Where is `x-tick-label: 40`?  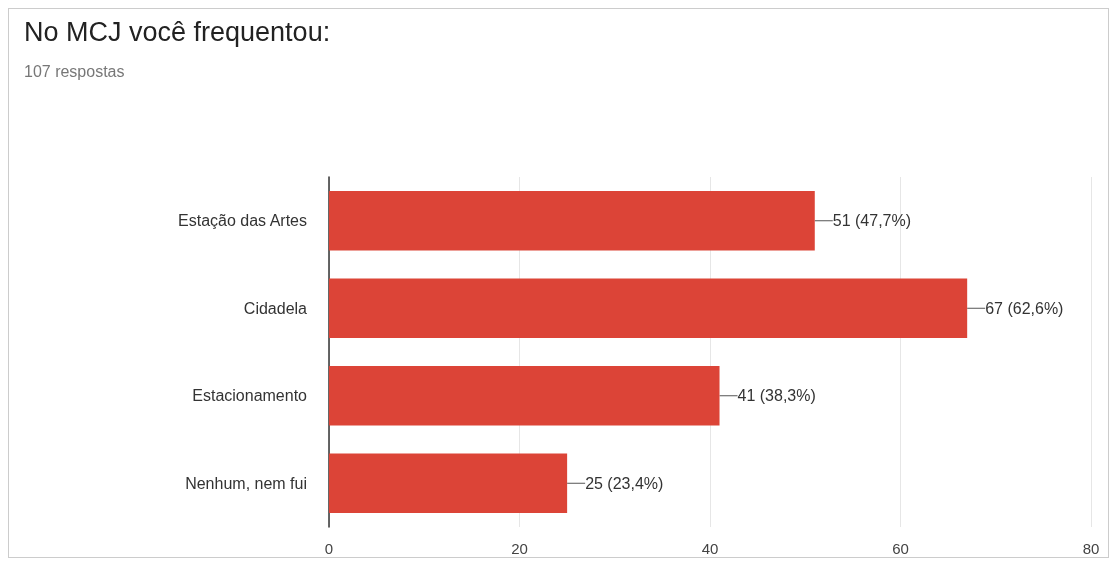 x-tick-label: 40 is located at coordinates (710, 548).